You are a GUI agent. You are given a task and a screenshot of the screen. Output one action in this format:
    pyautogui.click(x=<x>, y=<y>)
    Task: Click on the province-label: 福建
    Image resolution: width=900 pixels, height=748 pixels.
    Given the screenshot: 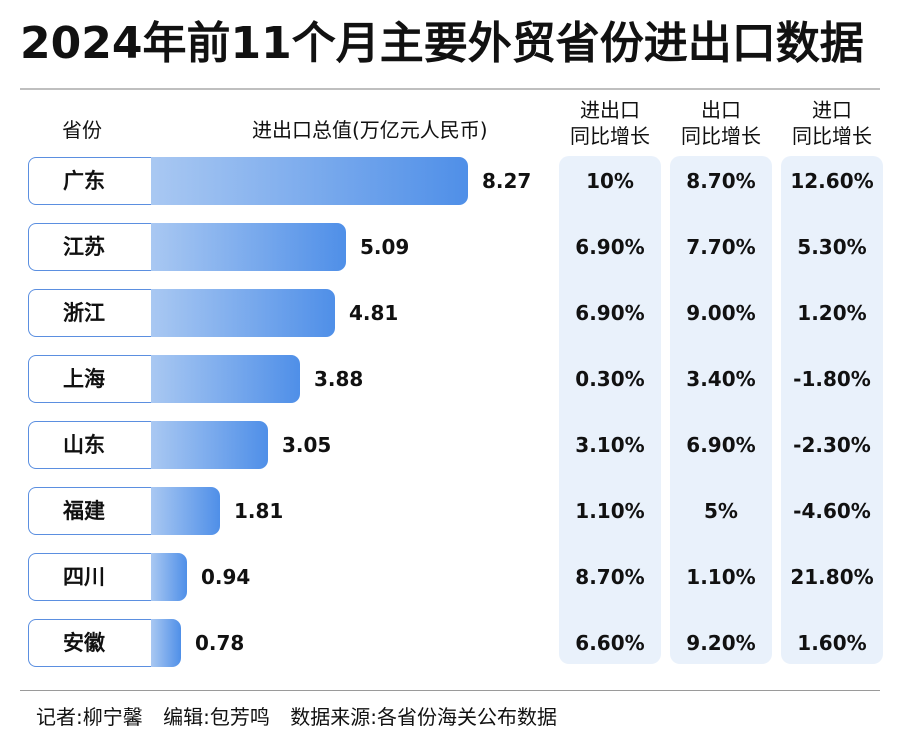 What is the action you would take?
    pyautogui.click(x=90, y=511)
    